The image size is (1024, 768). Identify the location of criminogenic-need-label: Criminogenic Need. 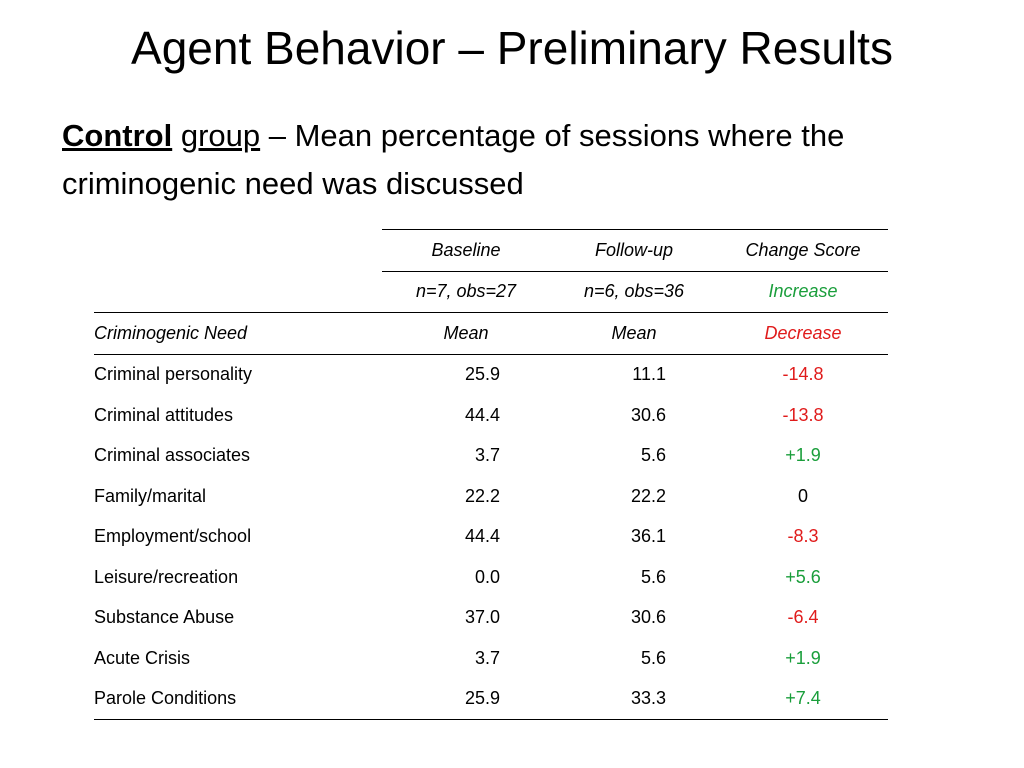
(238, 333).